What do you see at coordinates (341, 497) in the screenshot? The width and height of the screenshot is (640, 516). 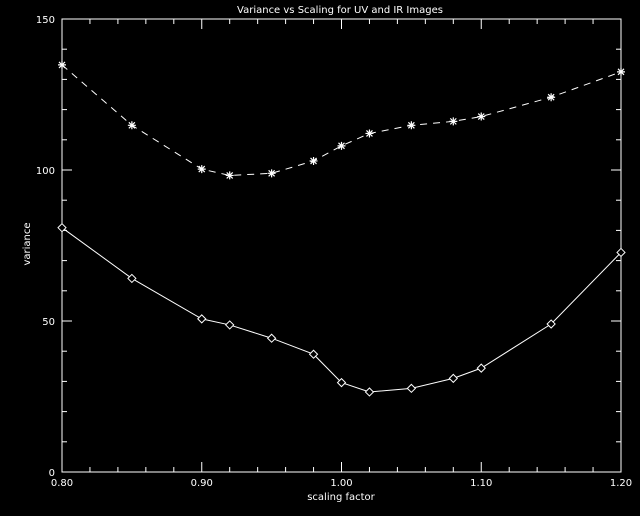 I see `x-axis-label: scaling factor` at bounding box center [341, 497].